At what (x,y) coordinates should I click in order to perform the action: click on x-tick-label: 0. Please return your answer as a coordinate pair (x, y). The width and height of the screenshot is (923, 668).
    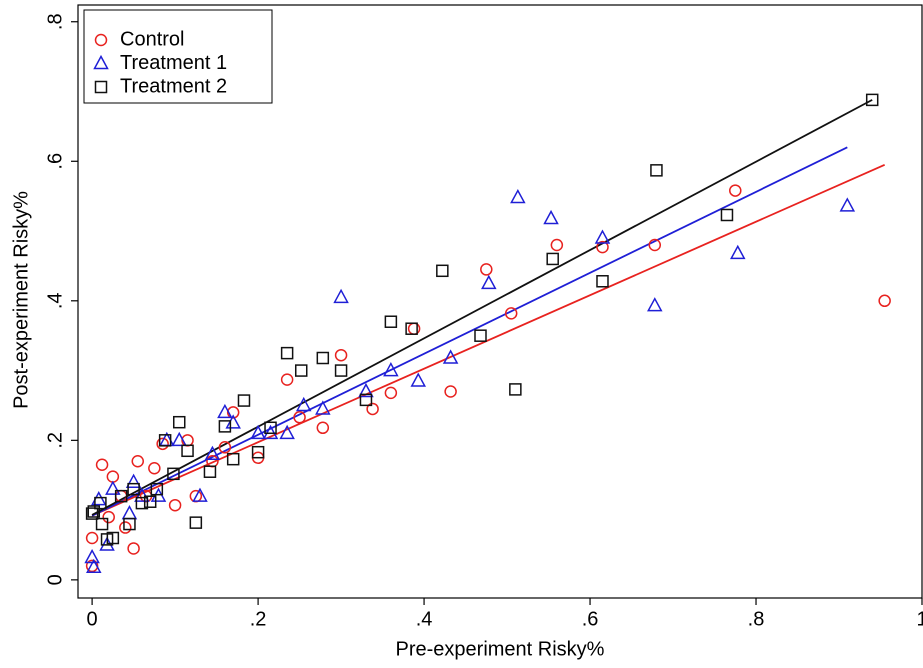
    Looking at the image, I should click on (92, 619).